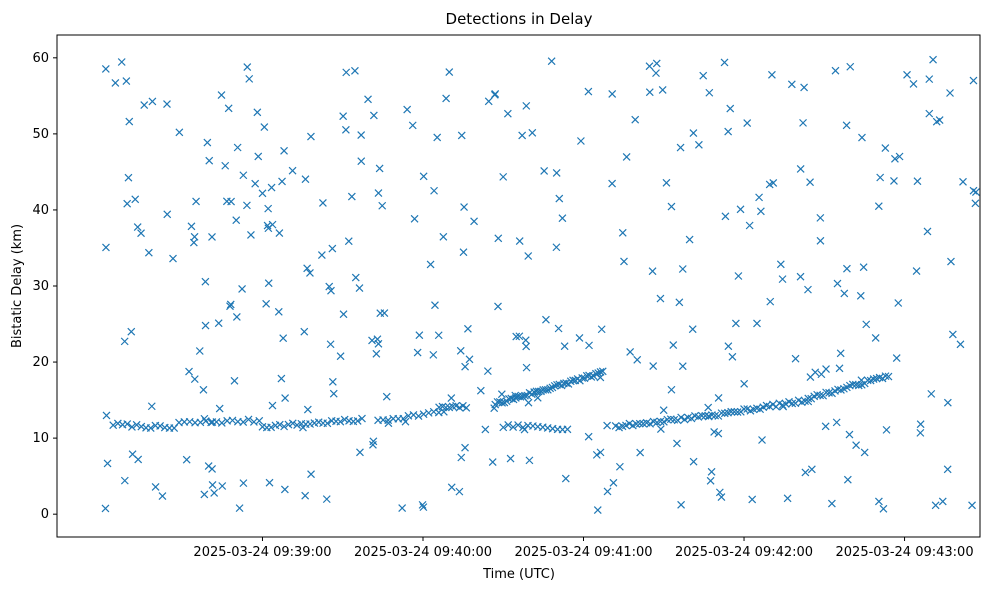 The height and width of the screenshot is (590, 989). I want to click on y-tick-label: 60, so click(40, 58).